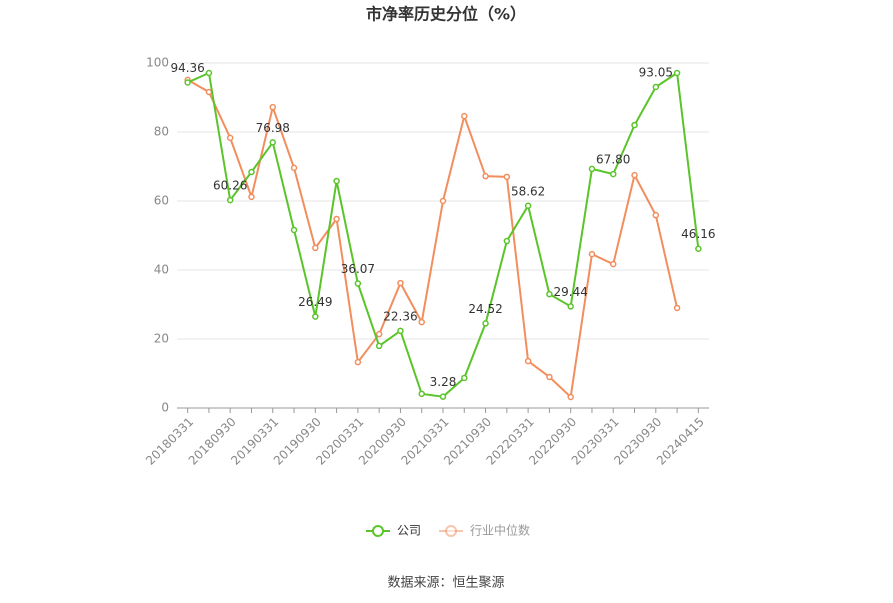 The width and height of the screenshot is (893, 603). I want to click on chart-title: 市净率历史分位（%）, so click(446, 14).